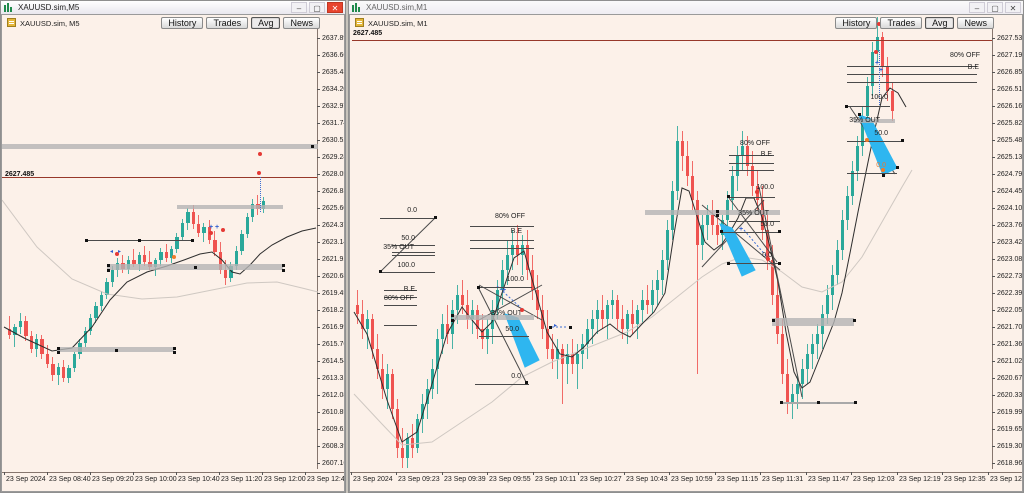 This screenshot has width=1024, height=493. What do you see at coordinates (173, 8) in the screenshot?
I see `titlebar: XAUUSD.sim,M5 – ▢ ✕` at bounding box center [173, 8].